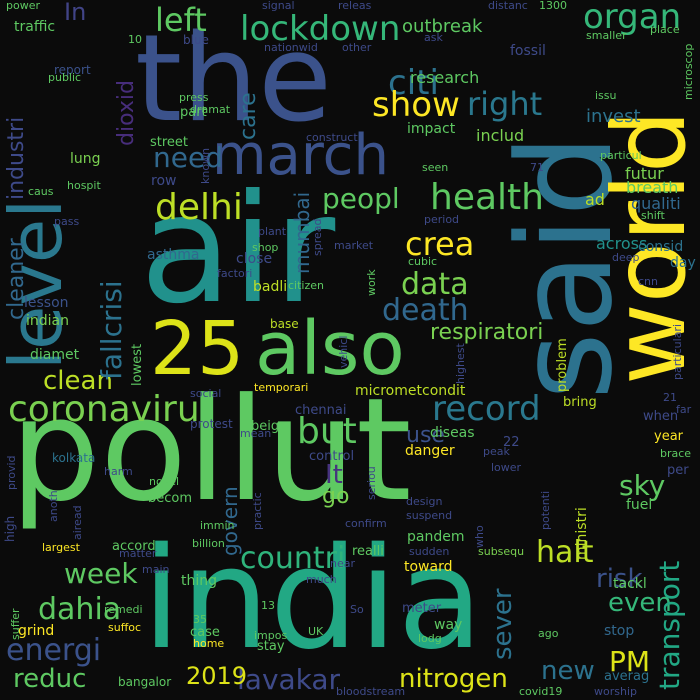 The width and height of the screenshot is (700, 700). Describe the element at coordinates (75, 13) in the screenshot. I see `cloud-word: In` at that location.